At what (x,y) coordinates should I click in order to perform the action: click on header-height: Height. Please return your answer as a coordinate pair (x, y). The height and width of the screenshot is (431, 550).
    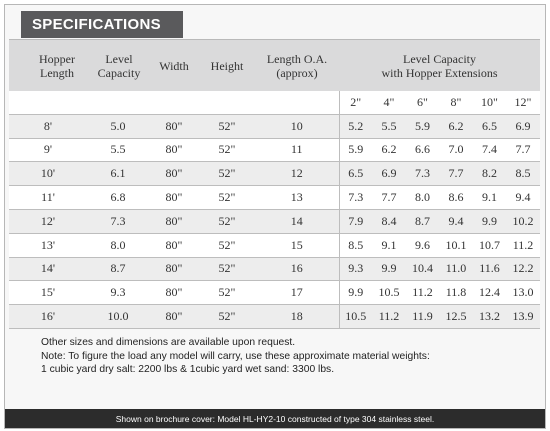
    Looking at the image, I should click on (227, 66).